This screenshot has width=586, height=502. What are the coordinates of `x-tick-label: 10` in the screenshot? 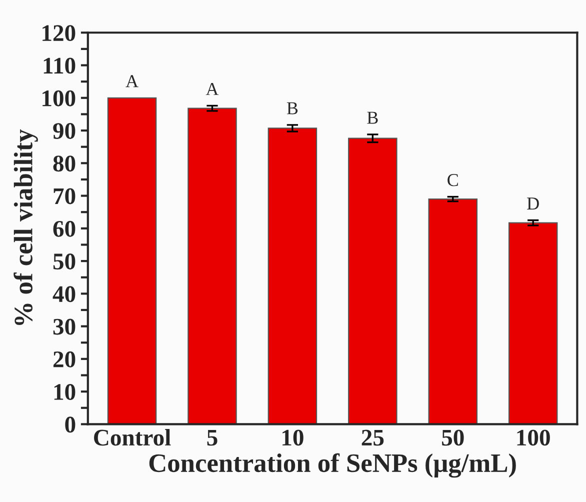 It's located at (293, 438).